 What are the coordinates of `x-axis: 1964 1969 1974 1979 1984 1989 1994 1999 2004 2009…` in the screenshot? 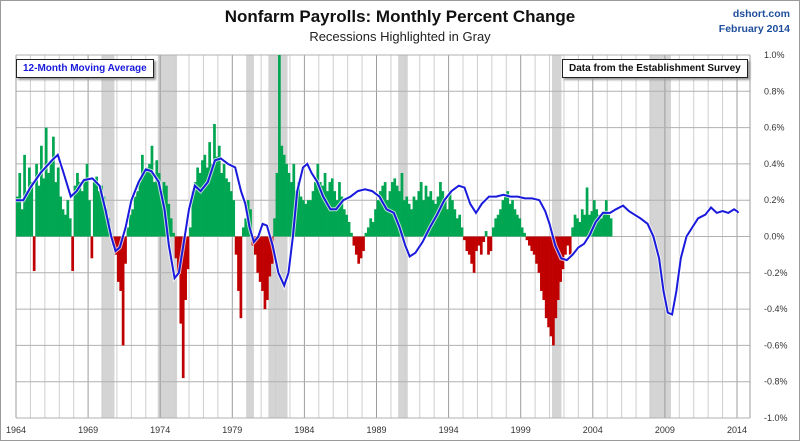 It's located at (376, 430).